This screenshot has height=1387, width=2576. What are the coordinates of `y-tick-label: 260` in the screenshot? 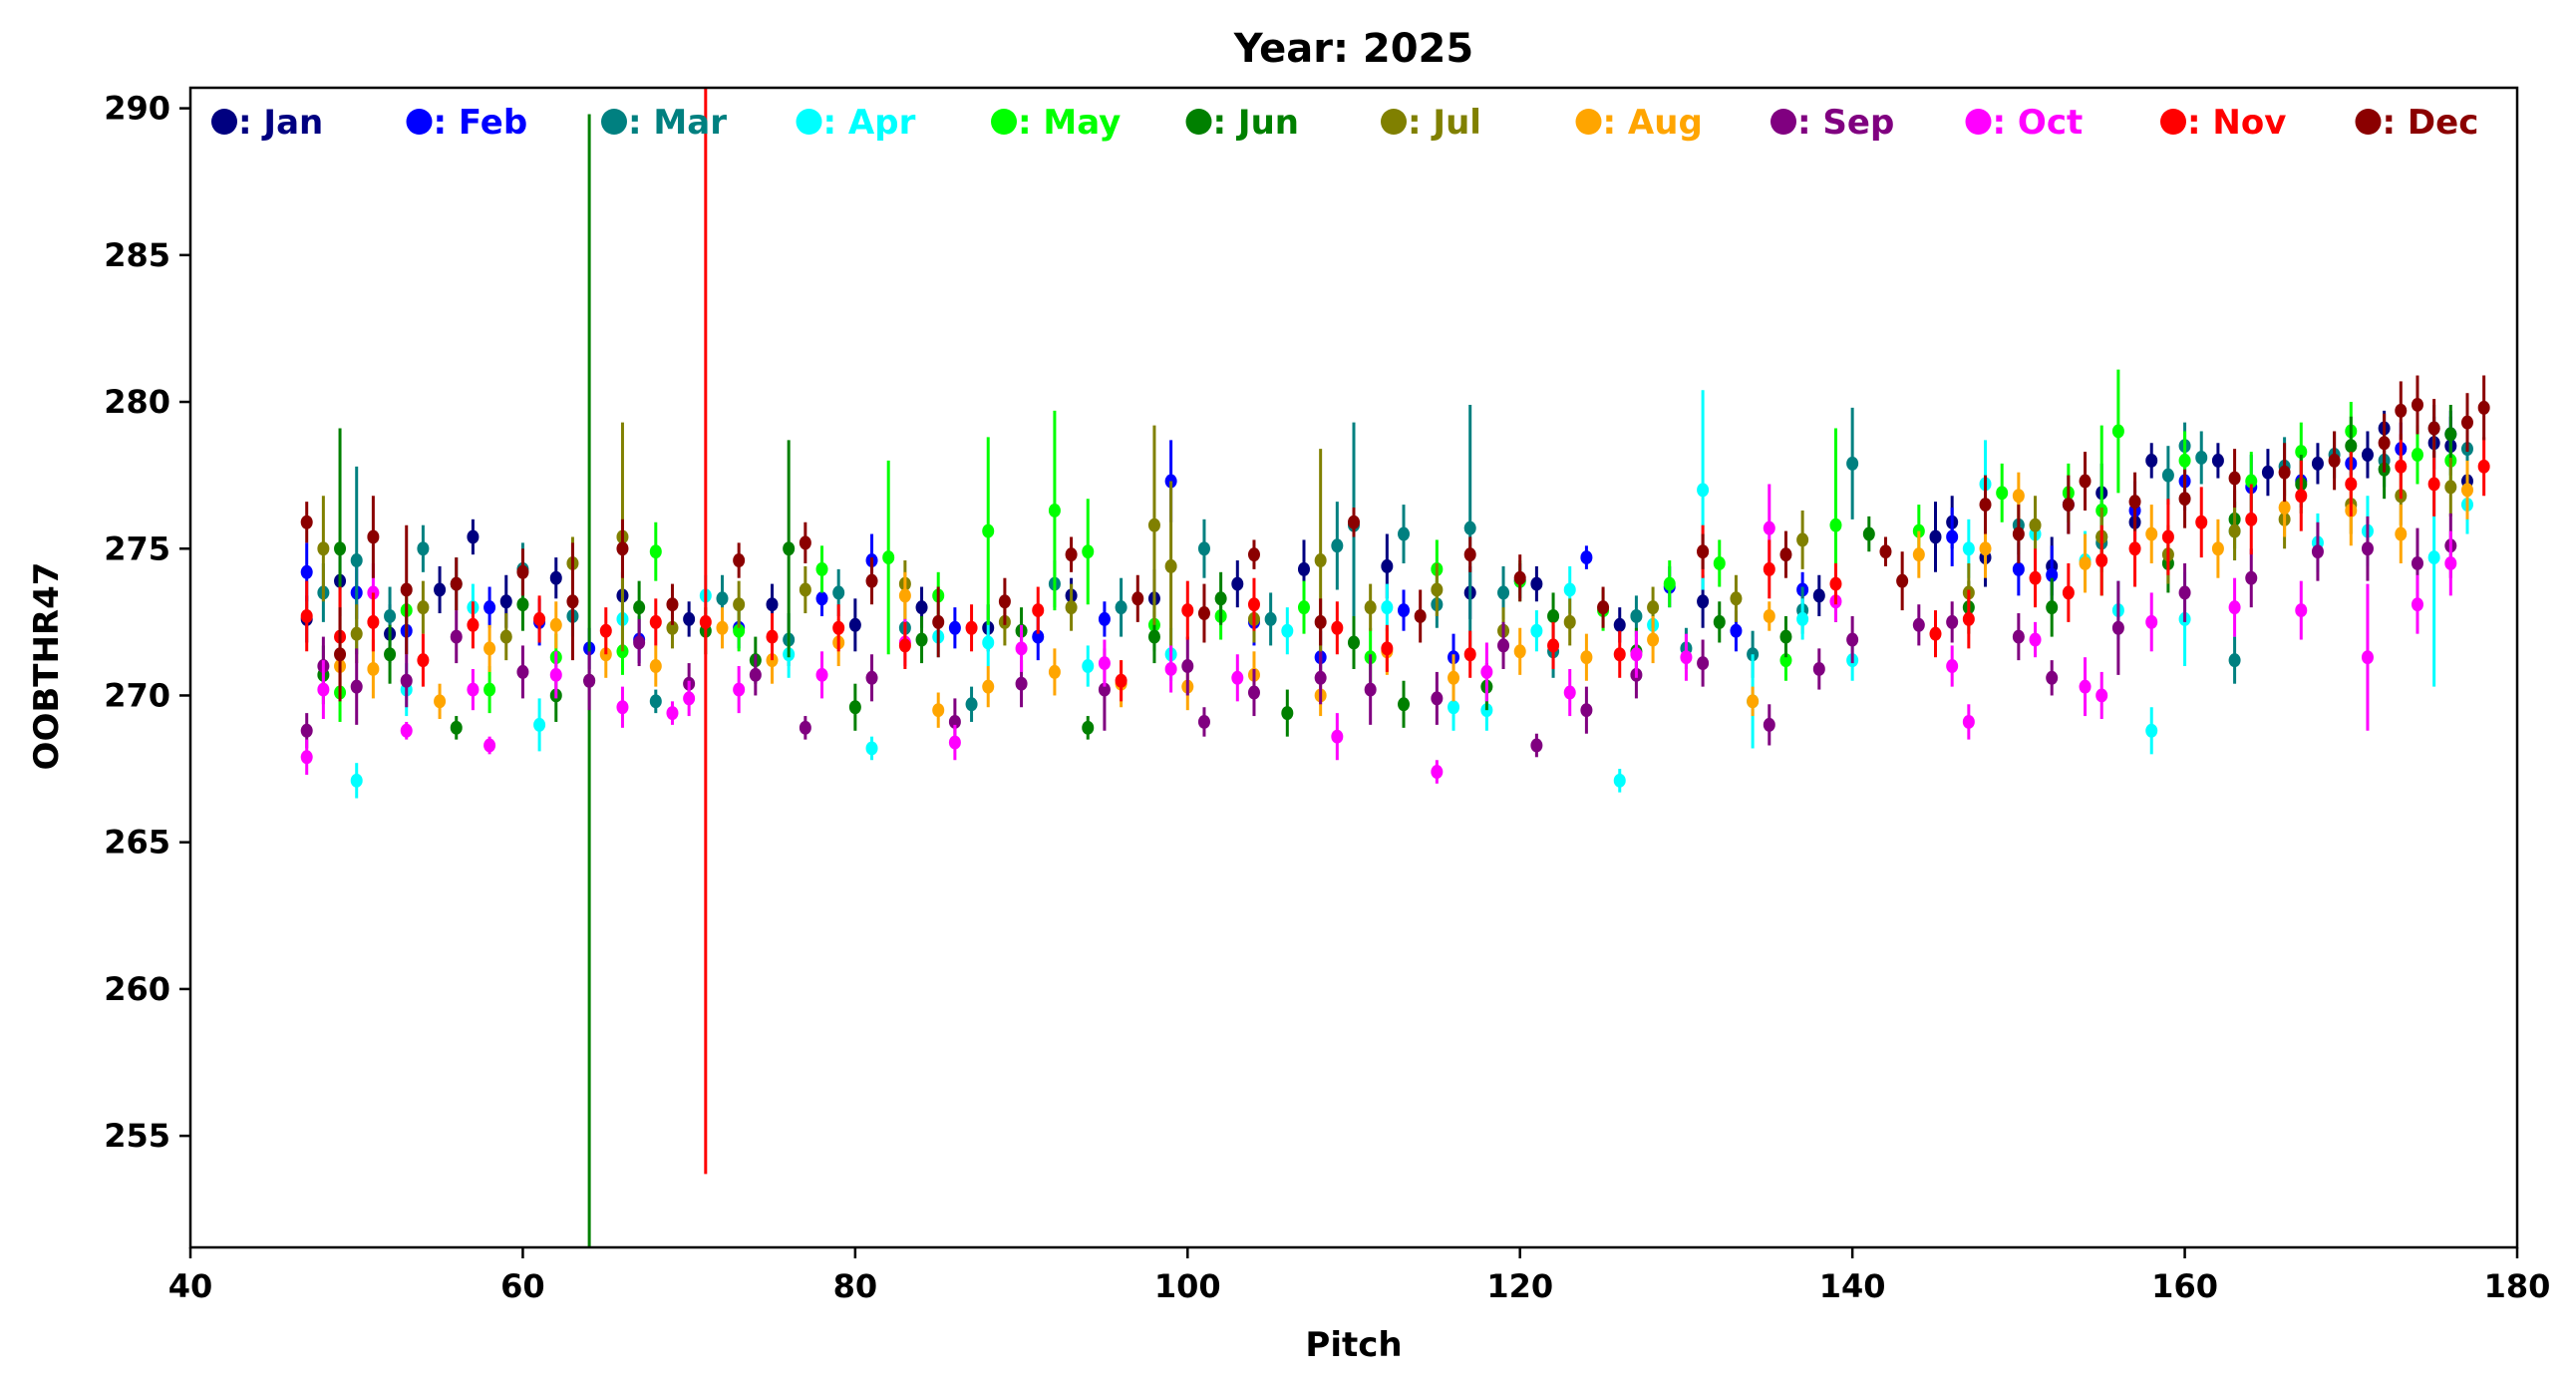 It's located at (137, 989).